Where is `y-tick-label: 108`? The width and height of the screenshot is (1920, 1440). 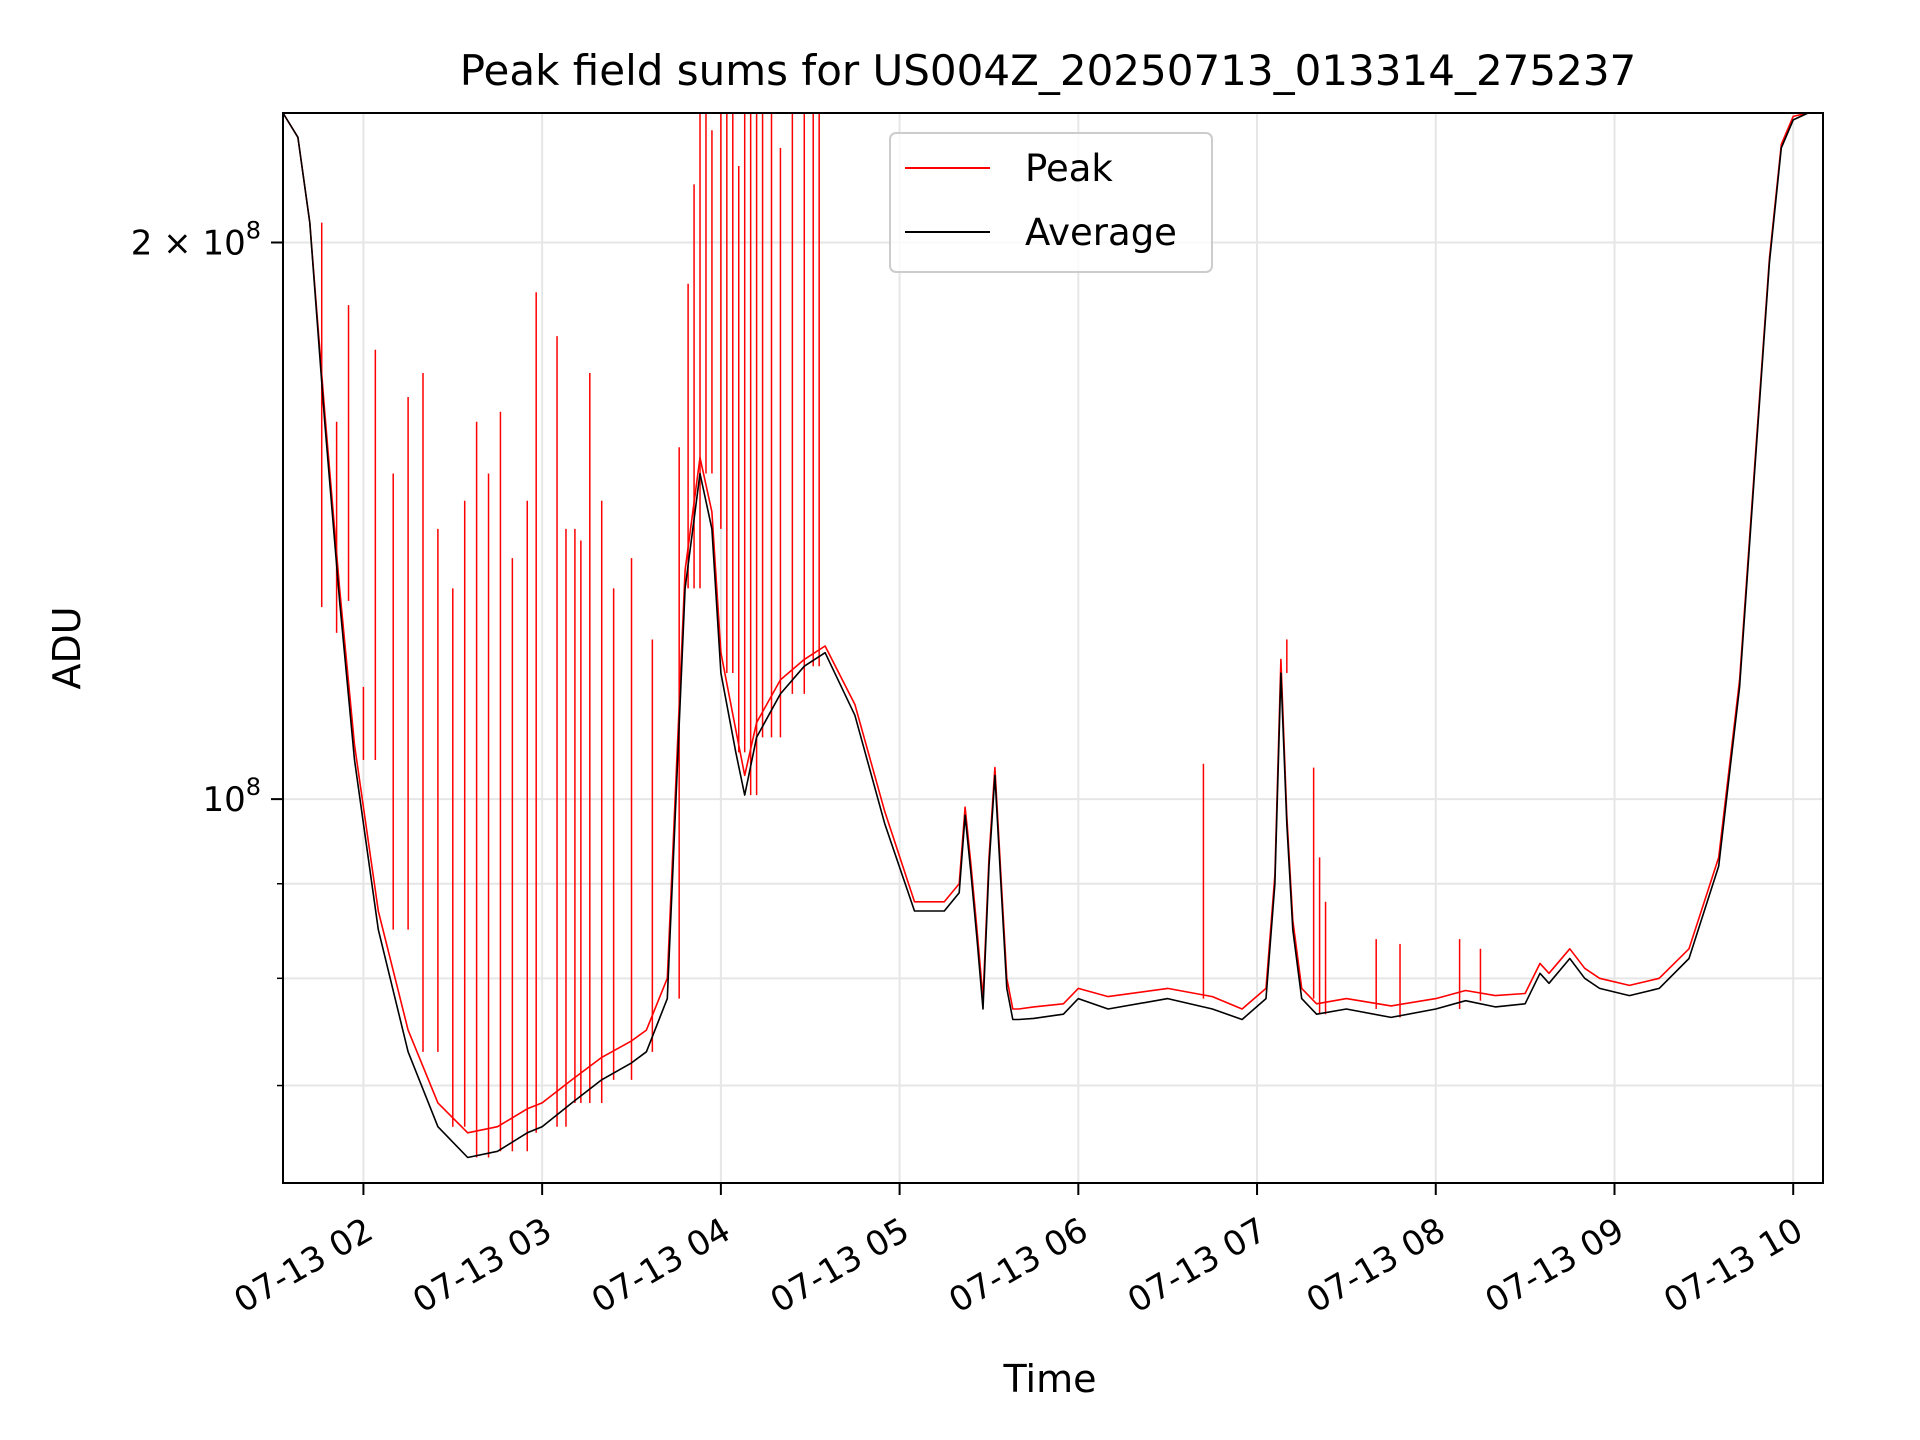
y-tick-label: 108 is located at coordinates (231, 796).